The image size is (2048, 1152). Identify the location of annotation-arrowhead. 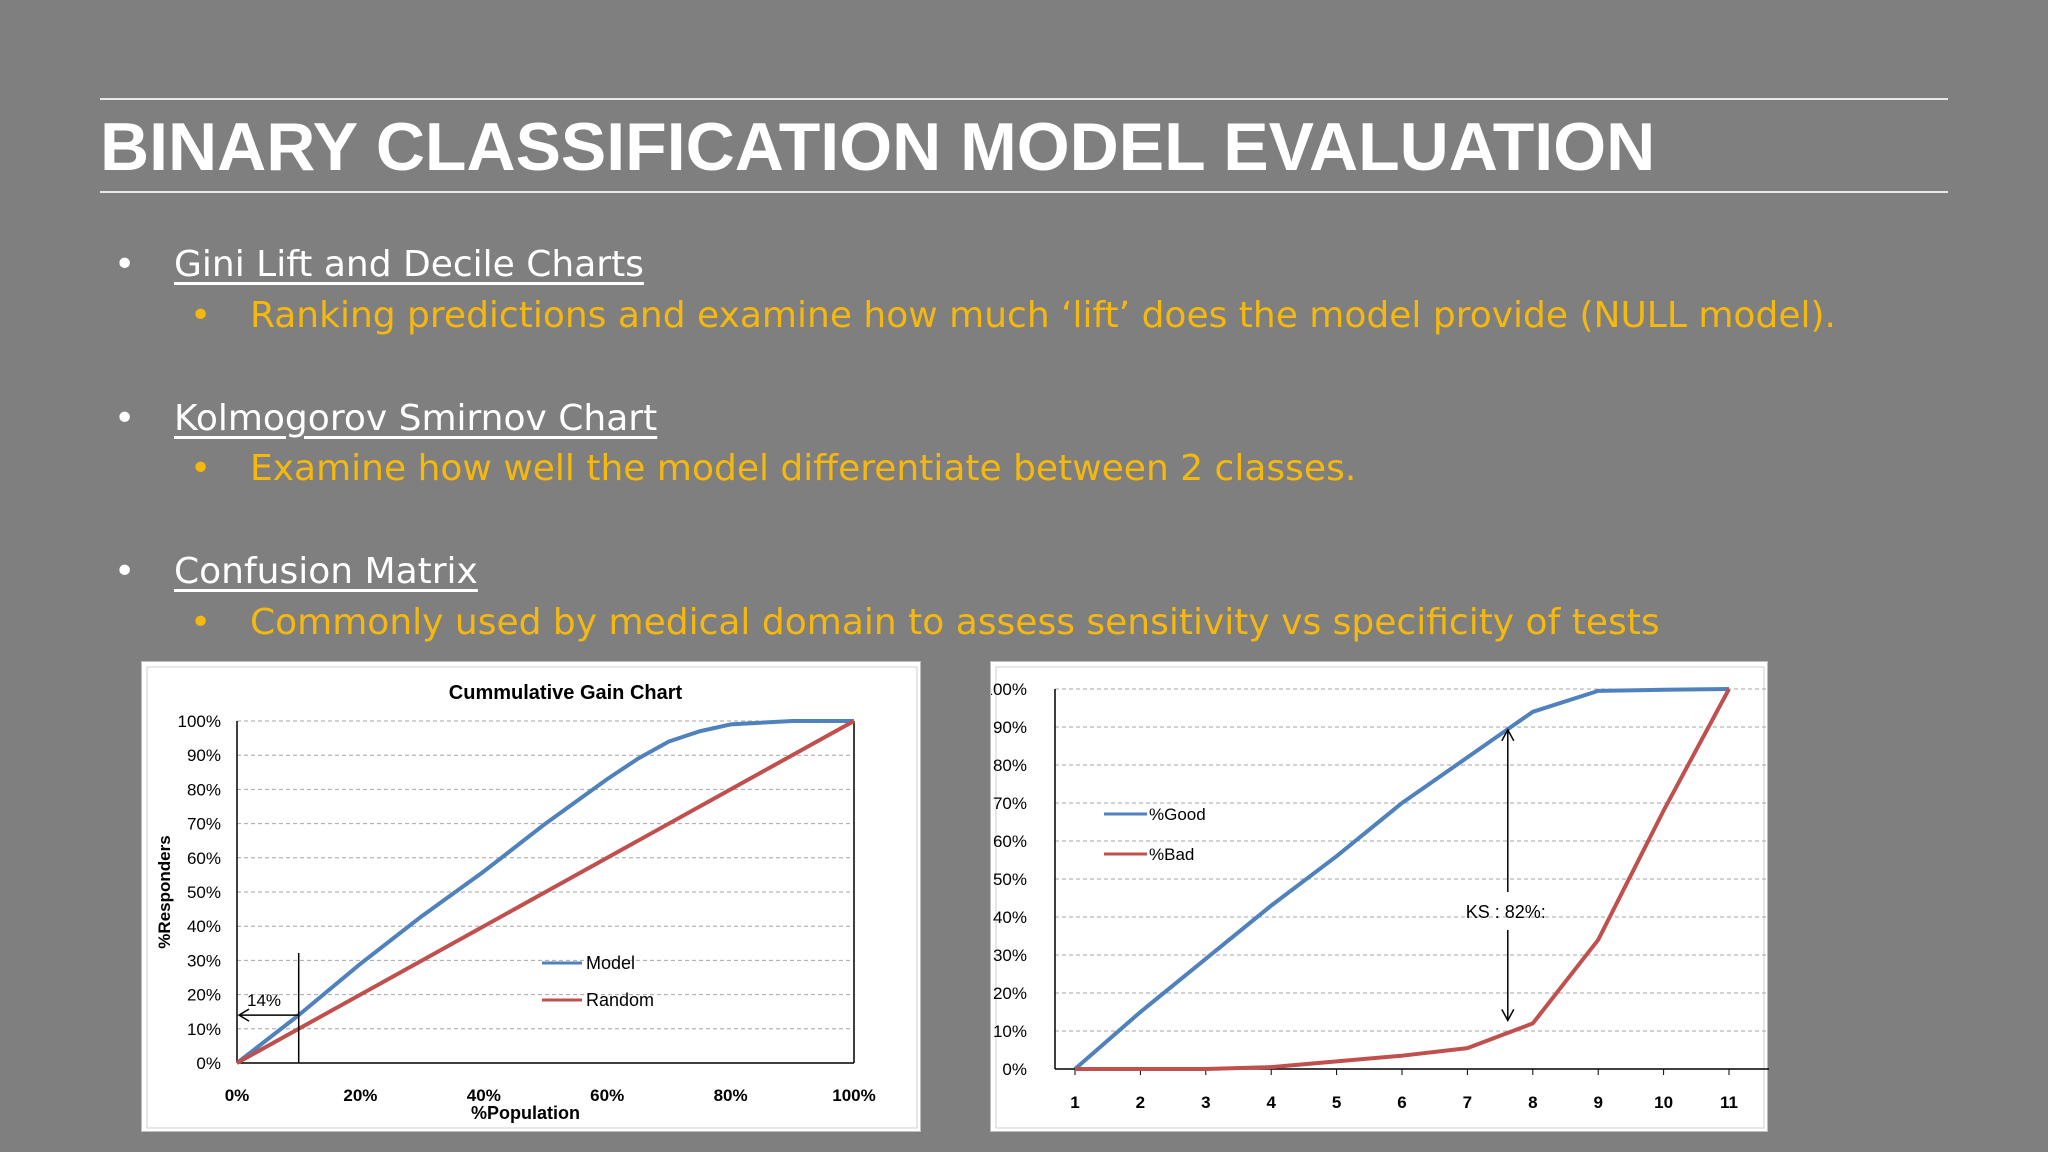
(243, 1015).